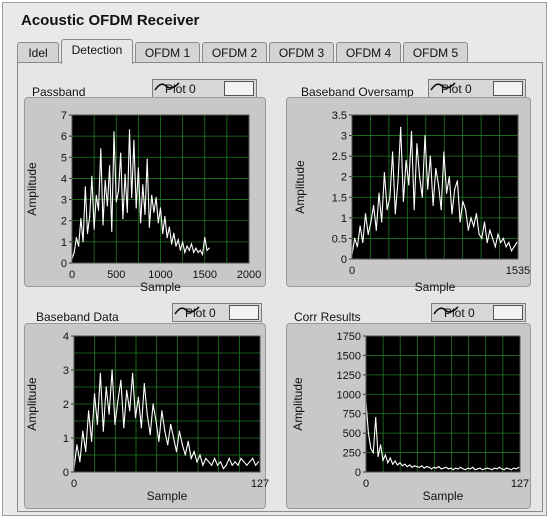  What do you see at coordinates (166, 419) in the screenshot?
I see `series-line` at bounding box center [166, 419].